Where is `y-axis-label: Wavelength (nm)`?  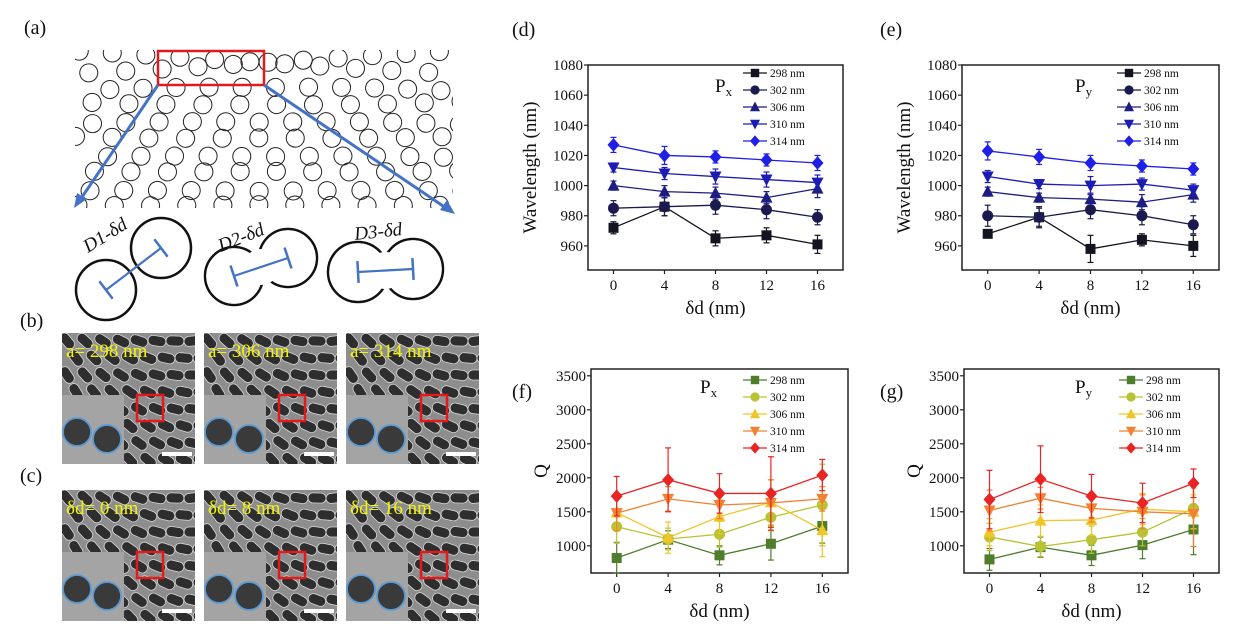
y-axis-label: Wavelength (nm) is located at coordinates (904, 168).